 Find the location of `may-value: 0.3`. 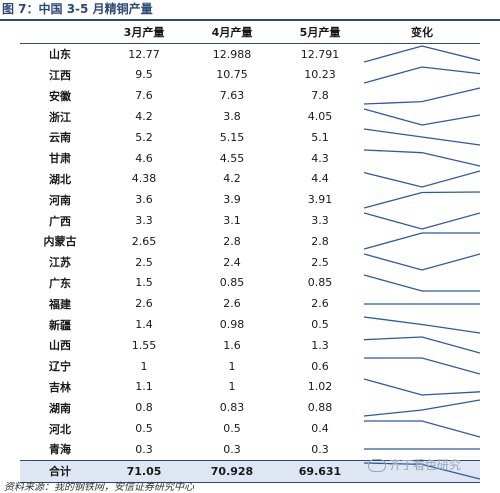

may-value: 0.3 is located at coordinates (320, 449).